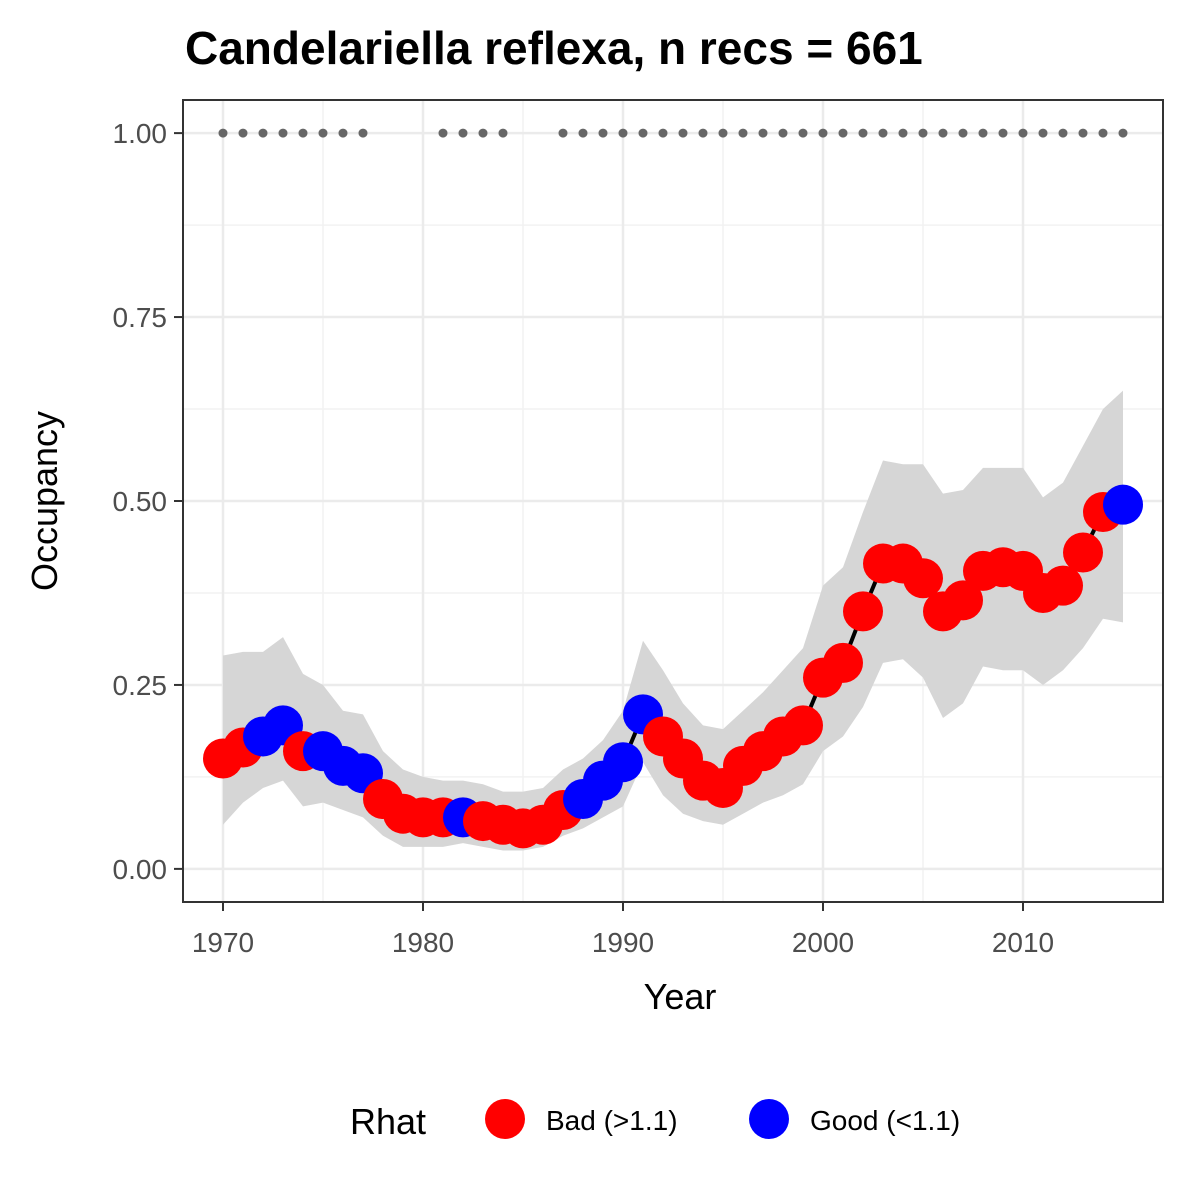 This screenshot has width=1200, height=1200. I want to click on legend-label-bad: Bad (>1.1), so click(612, 1120).